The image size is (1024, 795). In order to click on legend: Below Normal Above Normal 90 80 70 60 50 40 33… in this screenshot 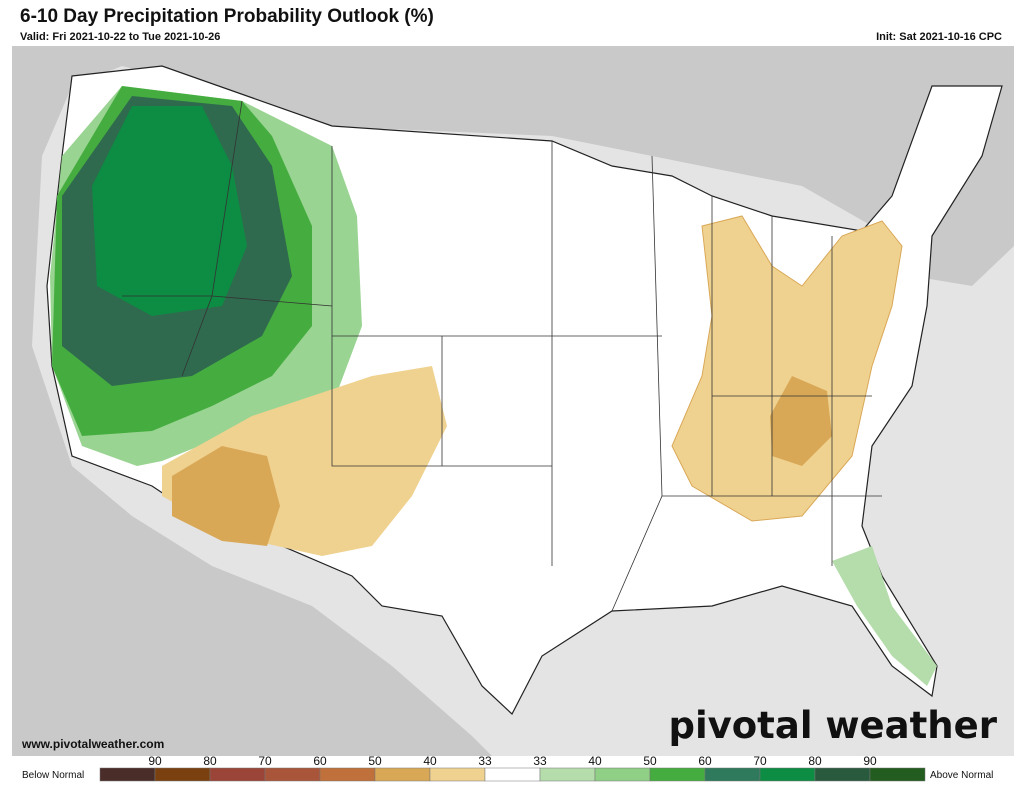, I will do `click(507, 769)`.